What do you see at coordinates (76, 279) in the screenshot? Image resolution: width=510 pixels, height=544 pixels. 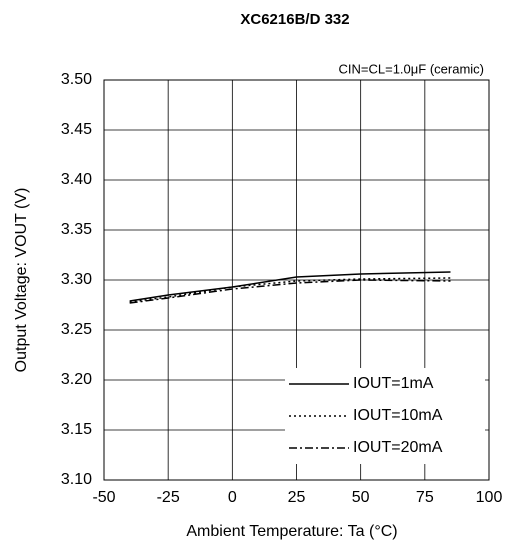 I see `y-tick-label: 3.30` at bounding box center [76, 279].